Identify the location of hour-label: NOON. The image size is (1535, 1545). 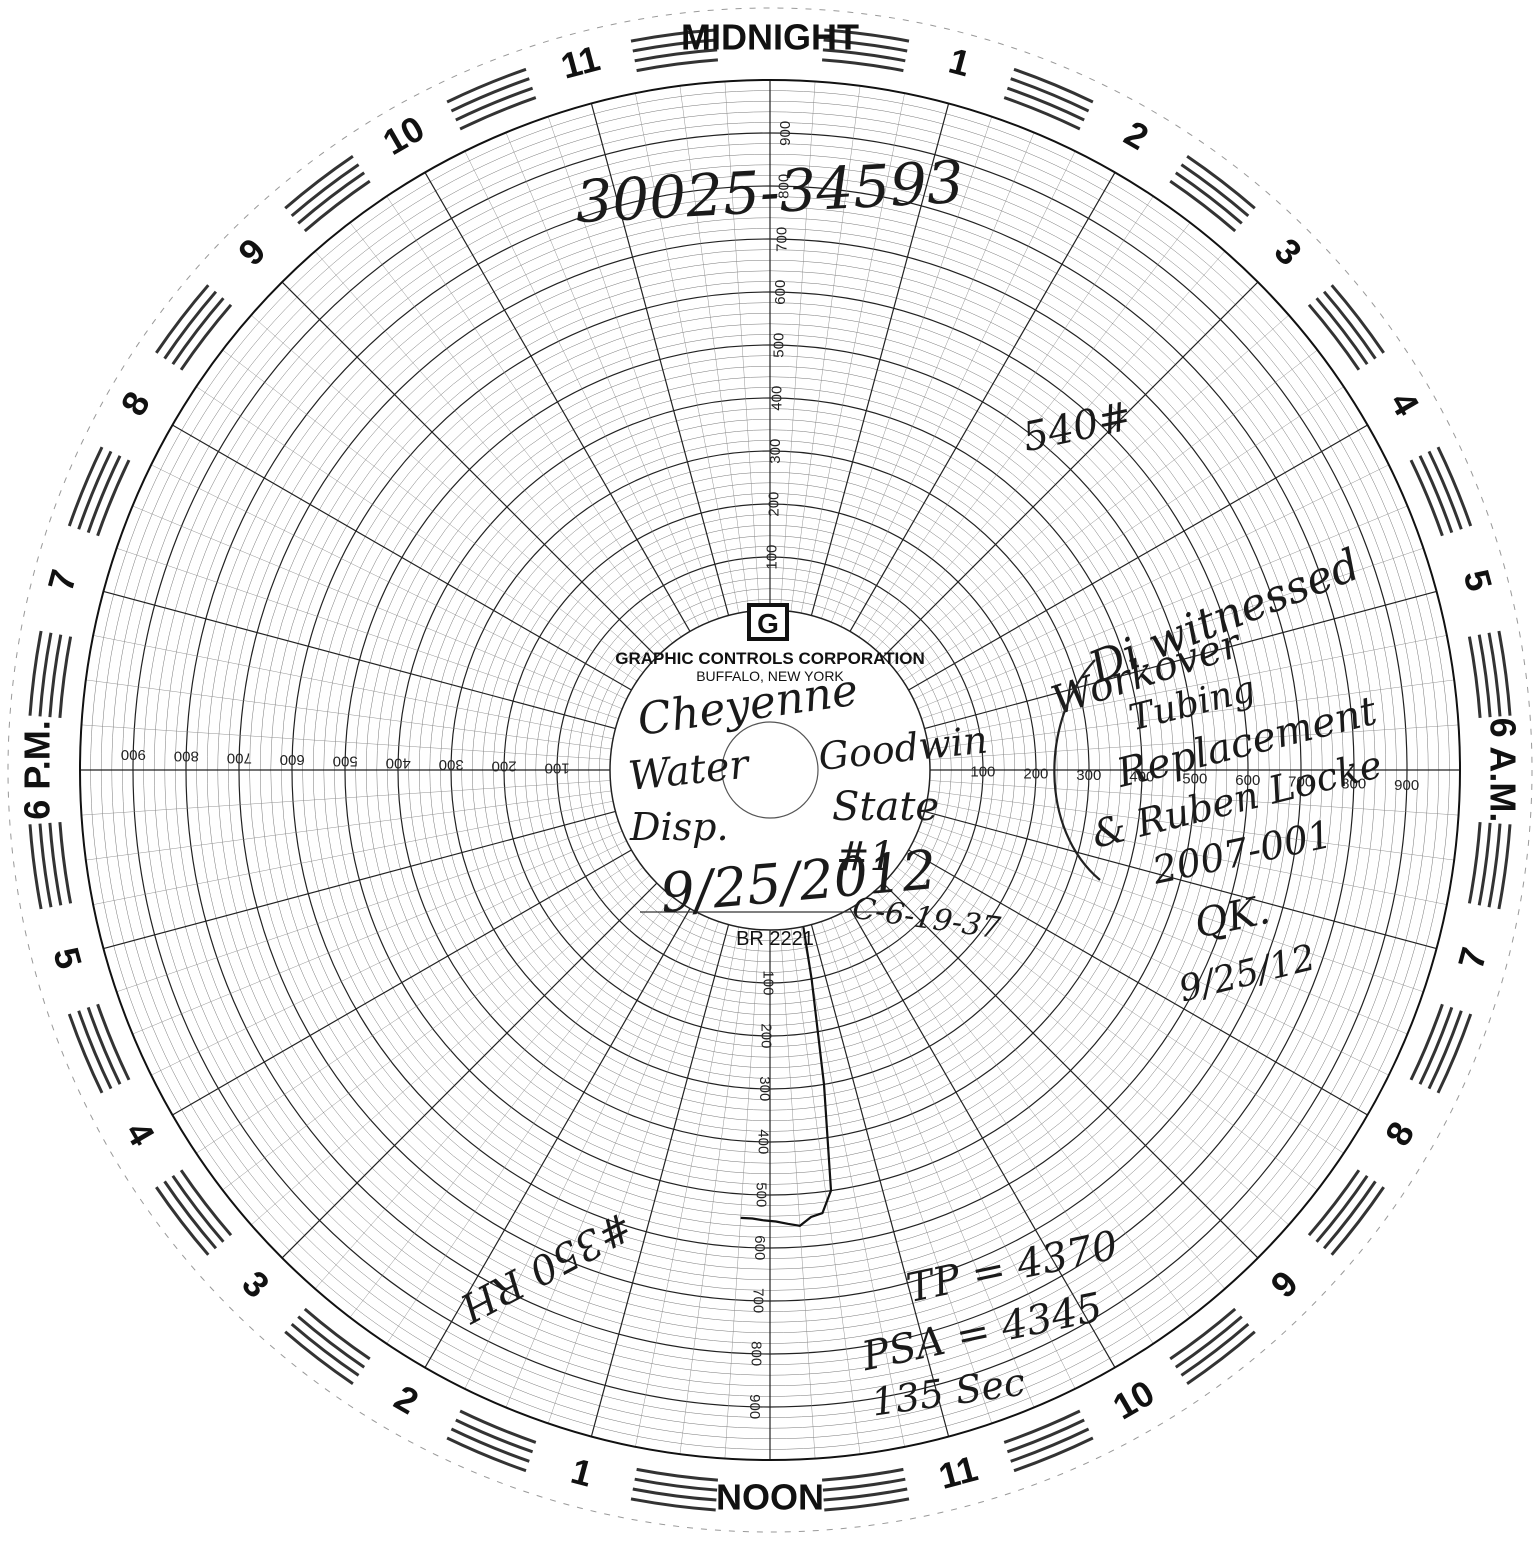
(770, 1497).